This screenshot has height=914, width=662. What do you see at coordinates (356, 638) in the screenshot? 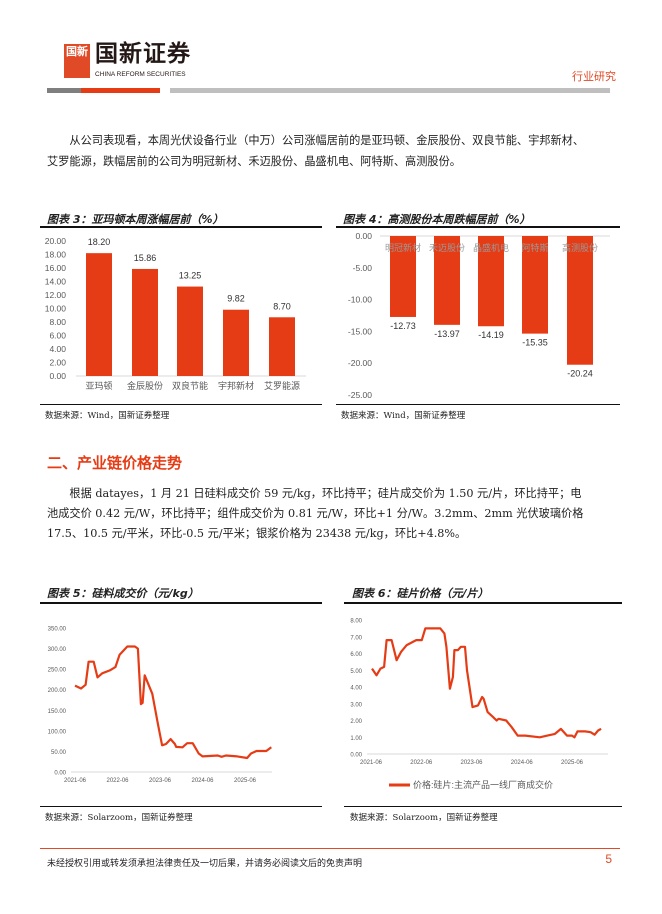
I see `y-tick-label: 7.00` at bounding box center [356, 638].